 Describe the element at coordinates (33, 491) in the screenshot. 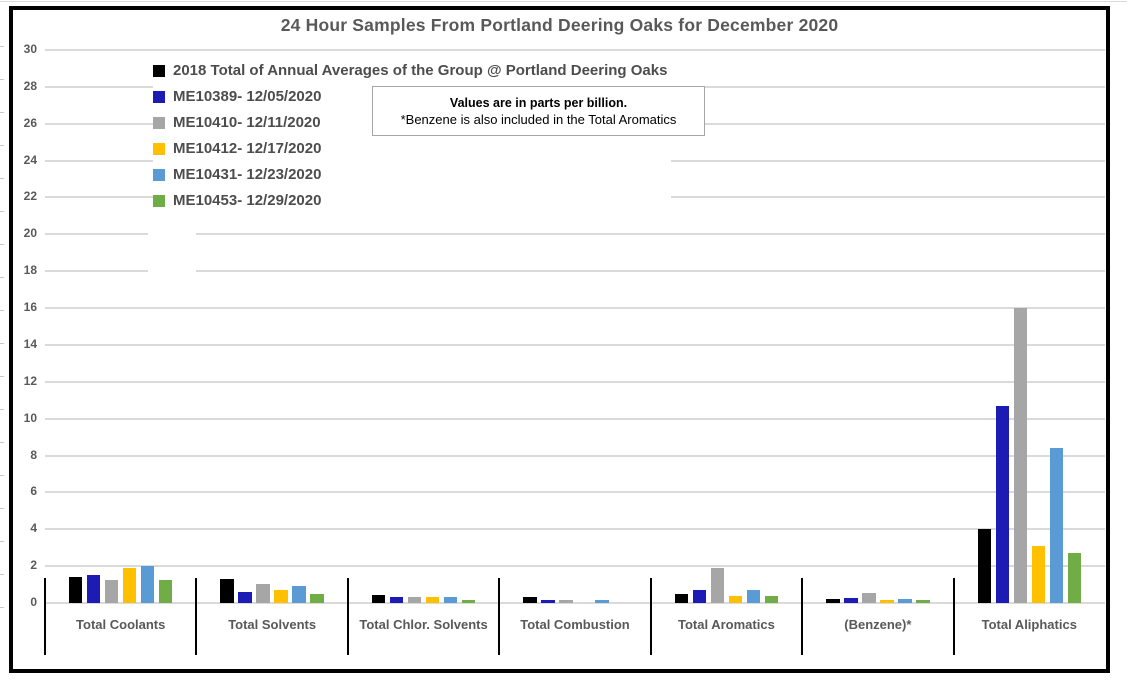

I see `y-axis-tick-label: 6` at that location.